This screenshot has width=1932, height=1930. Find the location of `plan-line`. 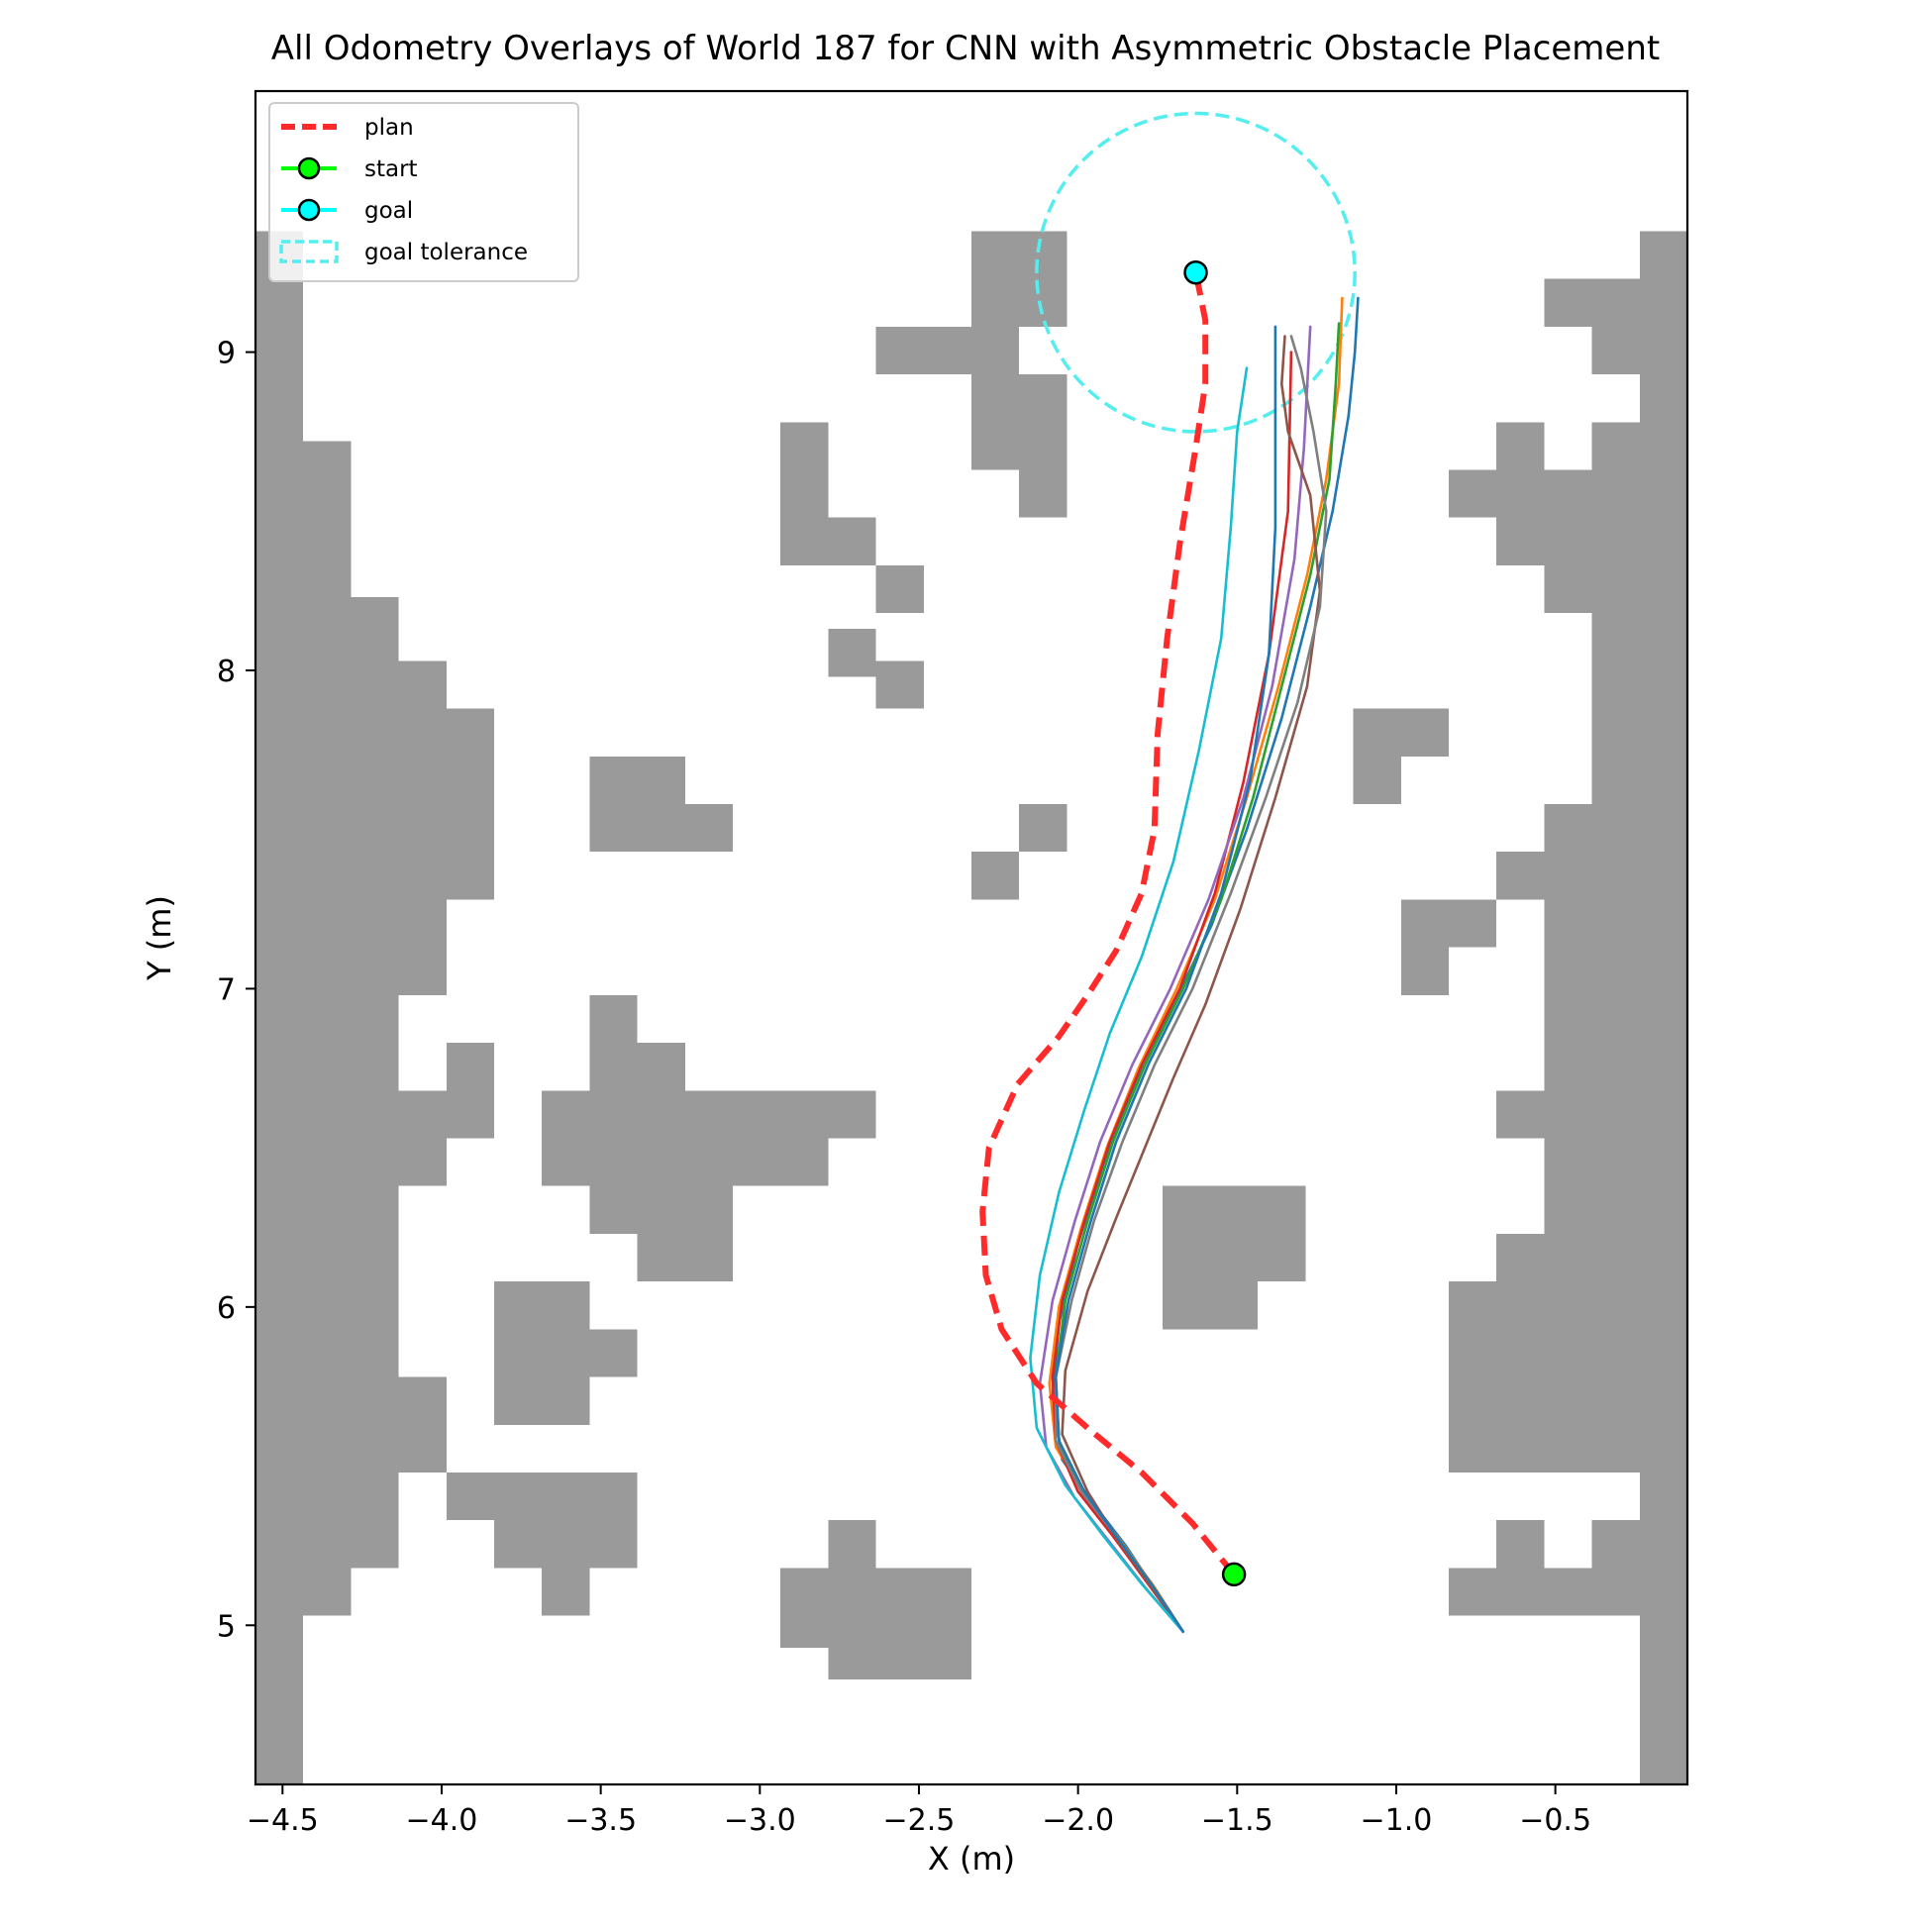

plan-line is located at coordinates (1108, 923).